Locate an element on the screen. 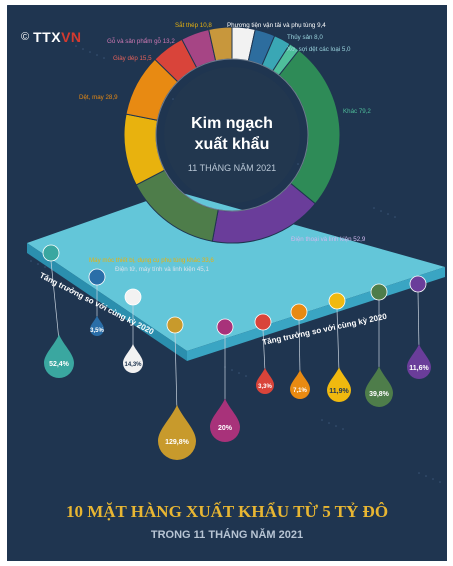 The width and height of the screenshot is (453, 566). slice-label: Xơ, sợi dệt các loại 5,0 is located at coordinates (319, 49).